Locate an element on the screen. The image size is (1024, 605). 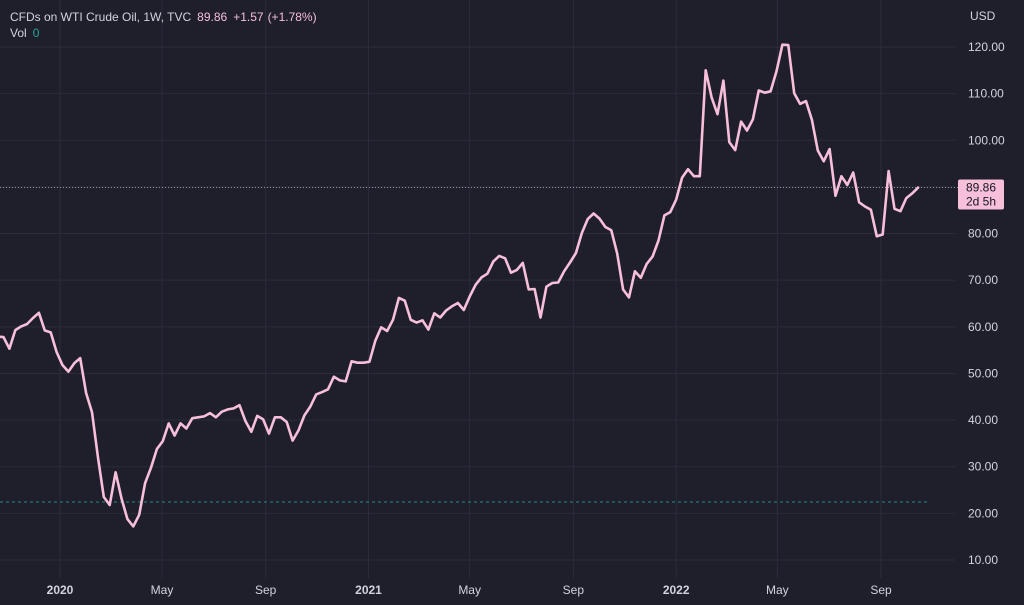
y-tick-label: 110.00 is located at coordinates (986, 94).